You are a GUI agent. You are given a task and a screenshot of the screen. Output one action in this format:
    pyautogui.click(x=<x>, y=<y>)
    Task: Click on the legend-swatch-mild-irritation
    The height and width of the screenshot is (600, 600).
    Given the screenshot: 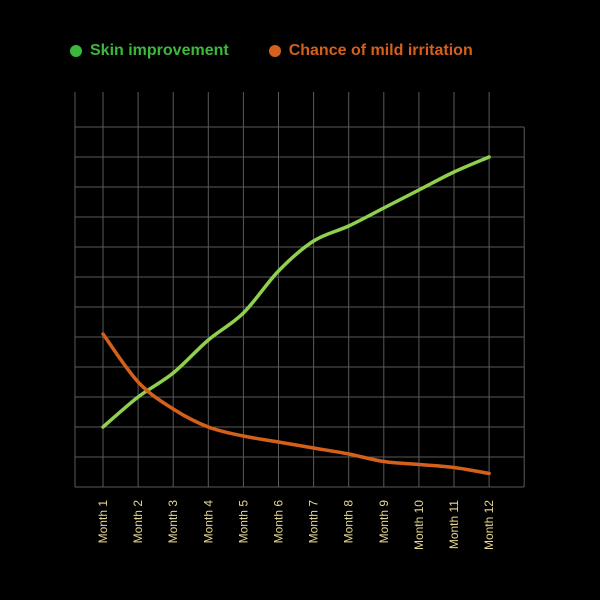 What is the action you would take?
    pyautogui.click(x=274, y=51)
    